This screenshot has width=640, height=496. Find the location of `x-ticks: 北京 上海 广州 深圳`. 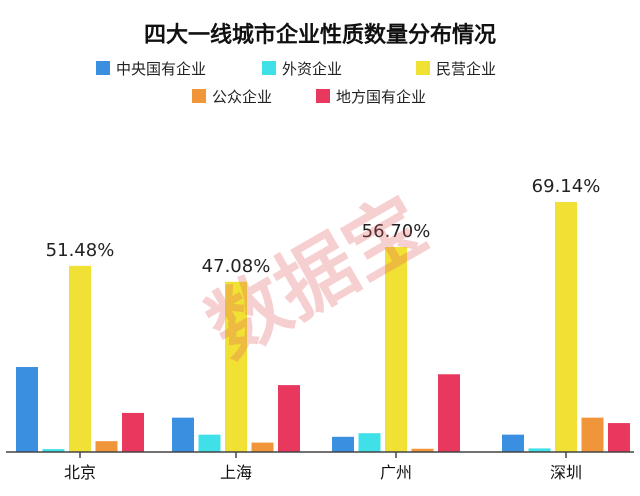

x-ticks: 北京 上海 广州 深圳 is located at coordinates (323, 467).